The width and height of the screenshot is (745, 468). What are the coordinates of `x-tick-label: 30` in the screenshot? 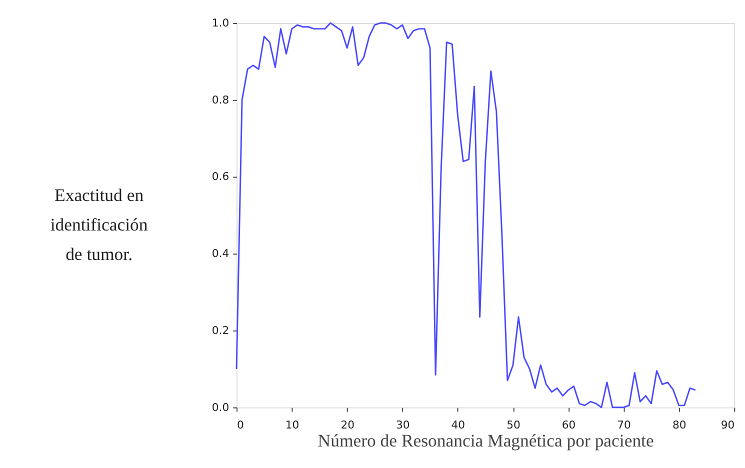 It's located at (403, 425).